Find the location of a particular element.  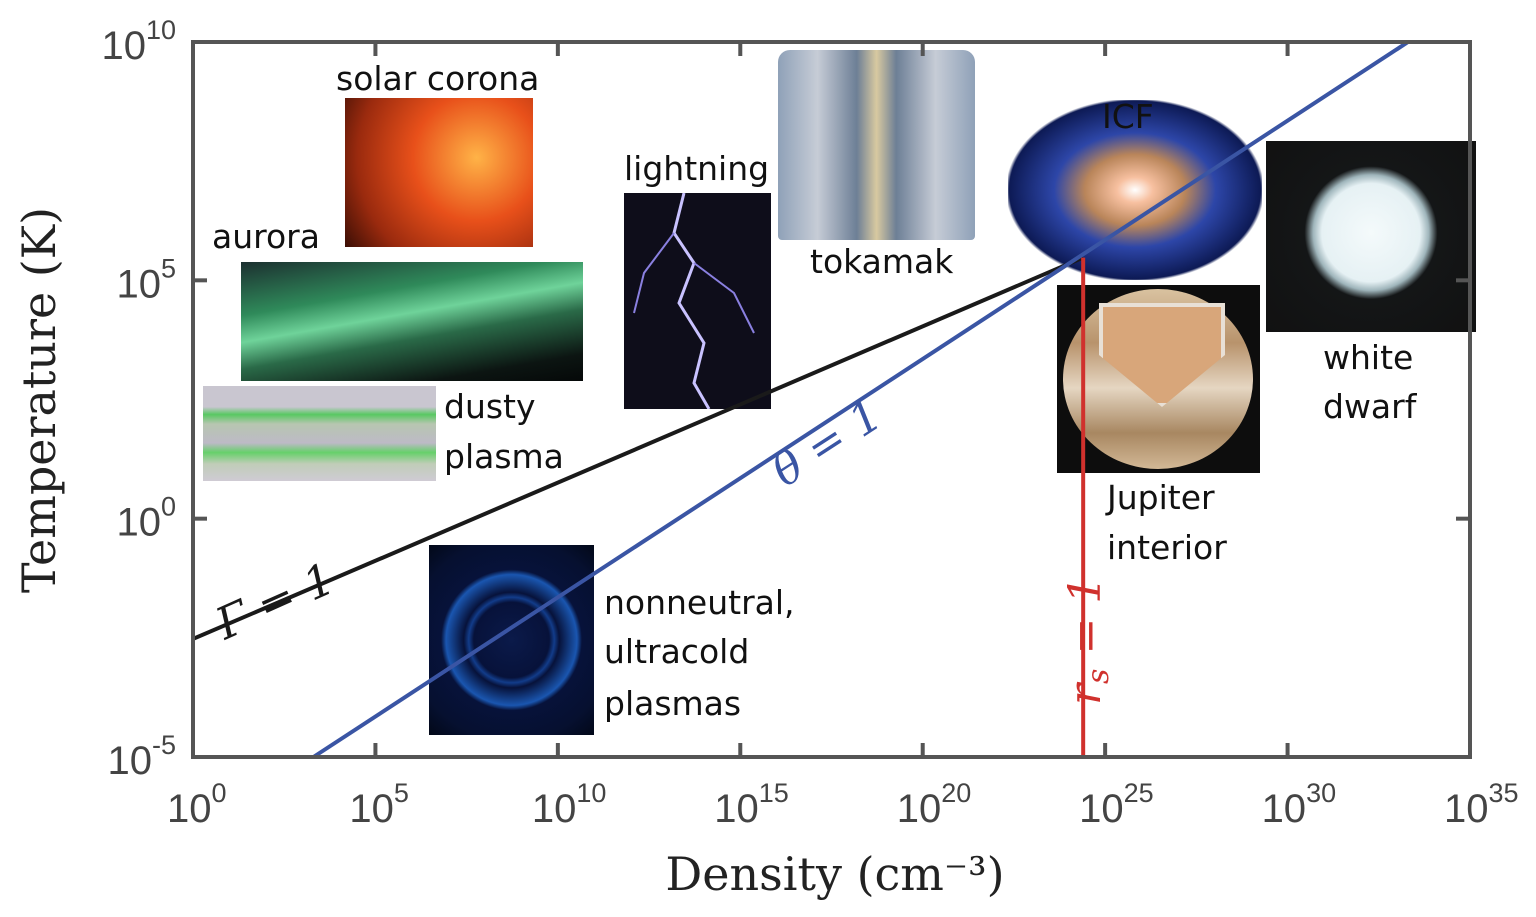

rs-eq: = 1 is located at coordinates (1085, 622).